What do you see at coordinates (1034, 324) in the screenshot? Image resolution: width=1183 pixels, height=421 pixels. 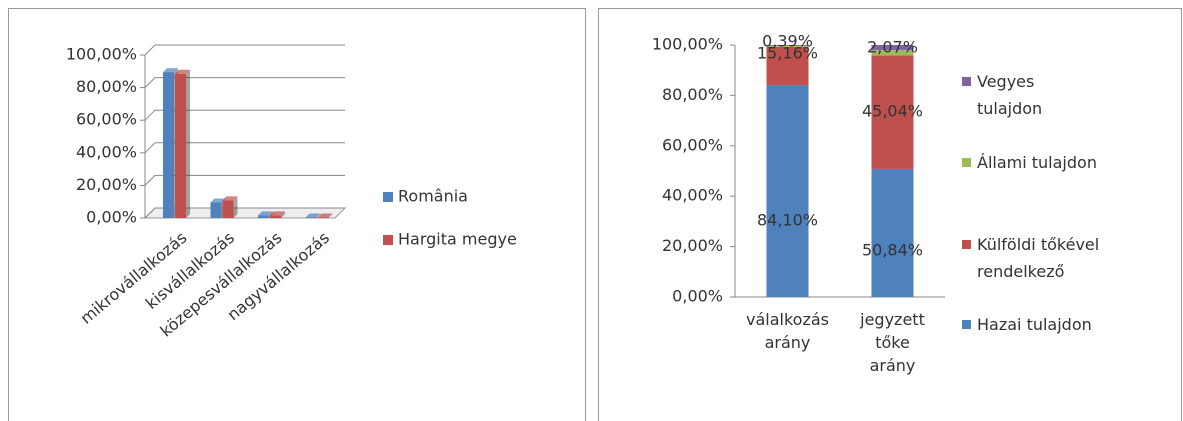 I see `legend-label: Hazai tulajdon` at bounding box center [1034, 324].